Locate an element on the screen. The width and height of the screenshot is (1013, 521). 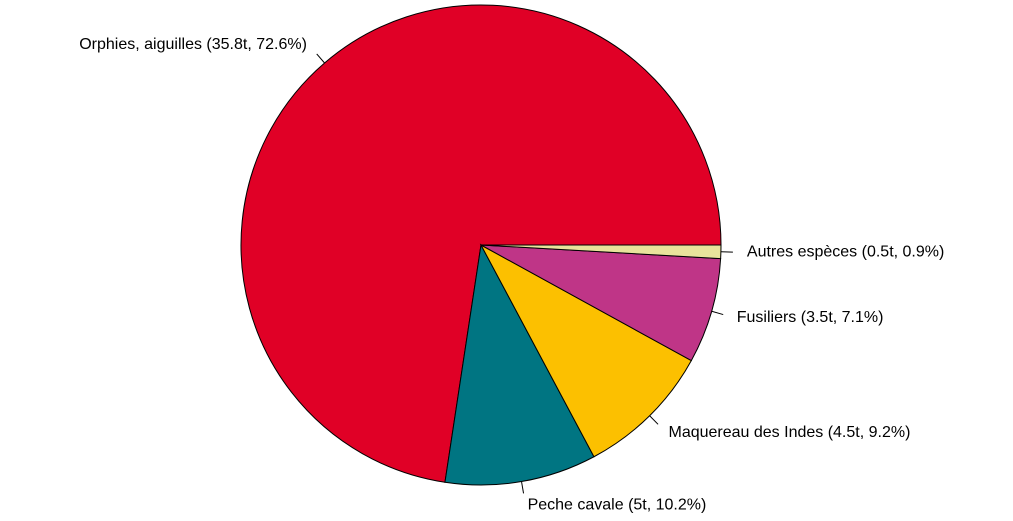
slice-label: Fusiliers (3.5t, 7.1%) is located at coordinates (810, 317).